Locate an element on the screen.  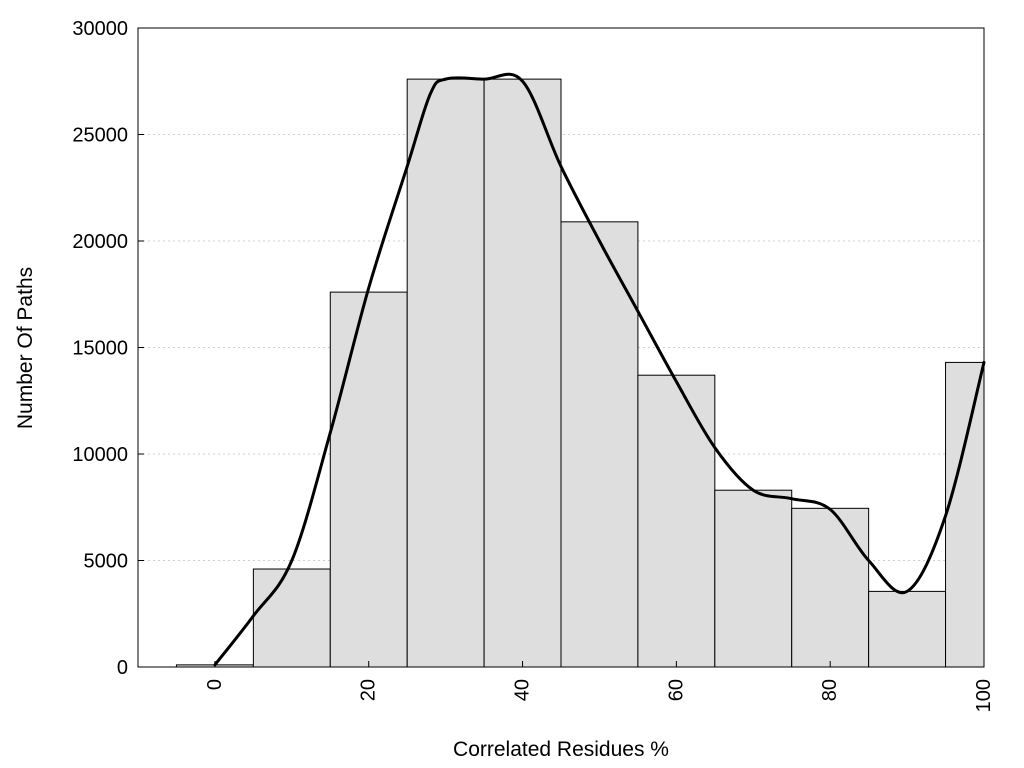
y-tick-label: 15000 is located at coordinates (100, 349).